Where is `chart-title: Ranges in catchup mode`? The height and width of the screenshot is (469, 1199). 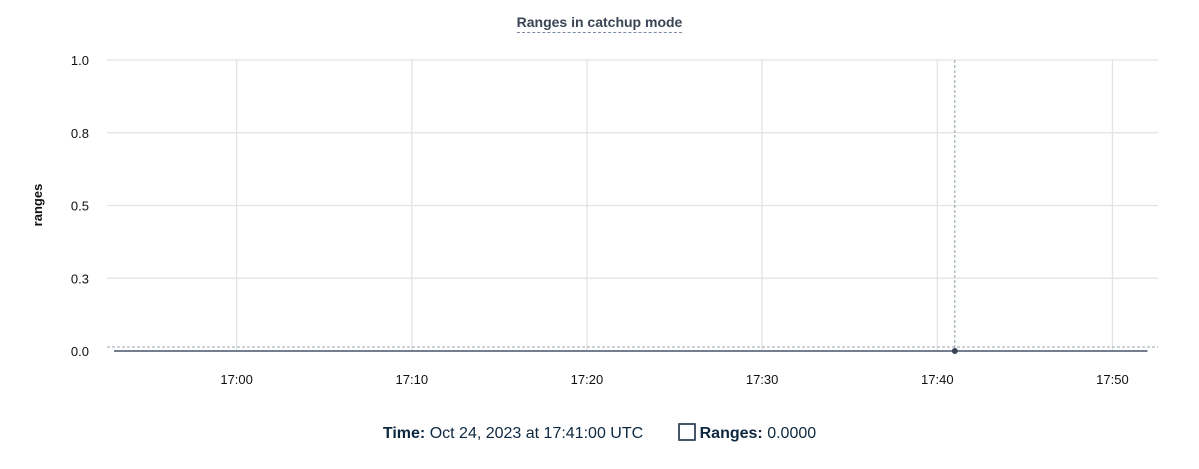 chart-title: Ranges in catchup mode is located at coordinates (599, 23).